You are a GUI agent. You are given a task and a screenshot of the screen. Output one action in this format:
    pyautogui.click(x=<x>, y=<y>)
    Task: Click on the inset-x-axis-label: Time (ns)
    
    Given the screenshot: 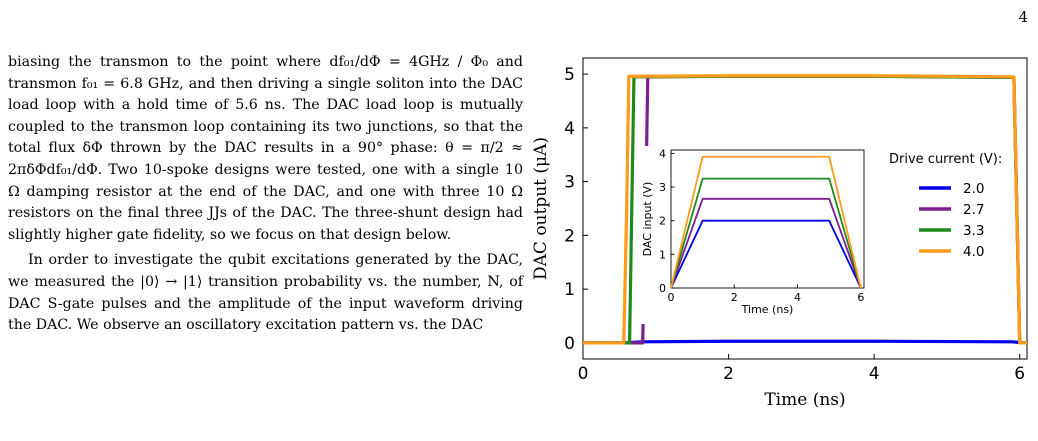 What is the action you would take?
    pyautogui.click(x=767, y=309)
    